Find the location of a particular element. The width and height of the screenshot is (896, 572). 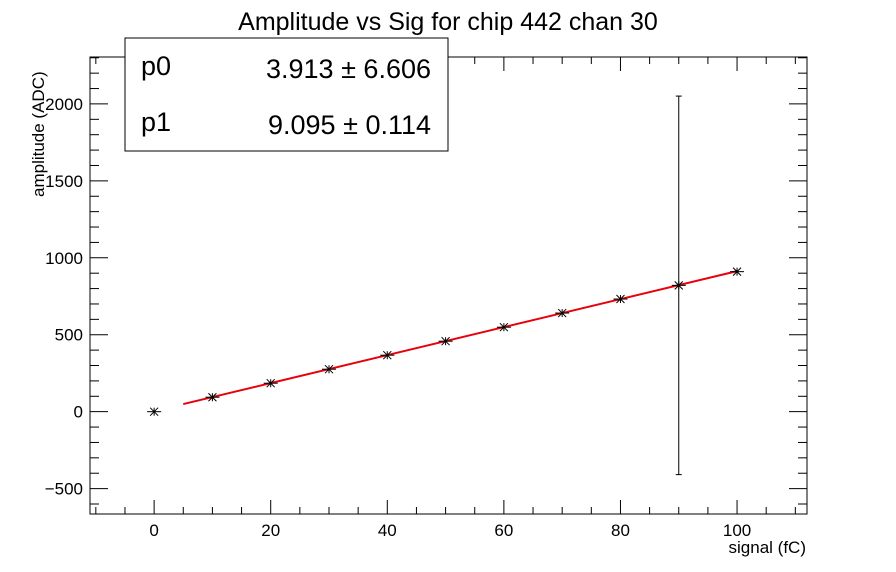

stats-error-number: 0.114 is located at coordinates (398, 125).